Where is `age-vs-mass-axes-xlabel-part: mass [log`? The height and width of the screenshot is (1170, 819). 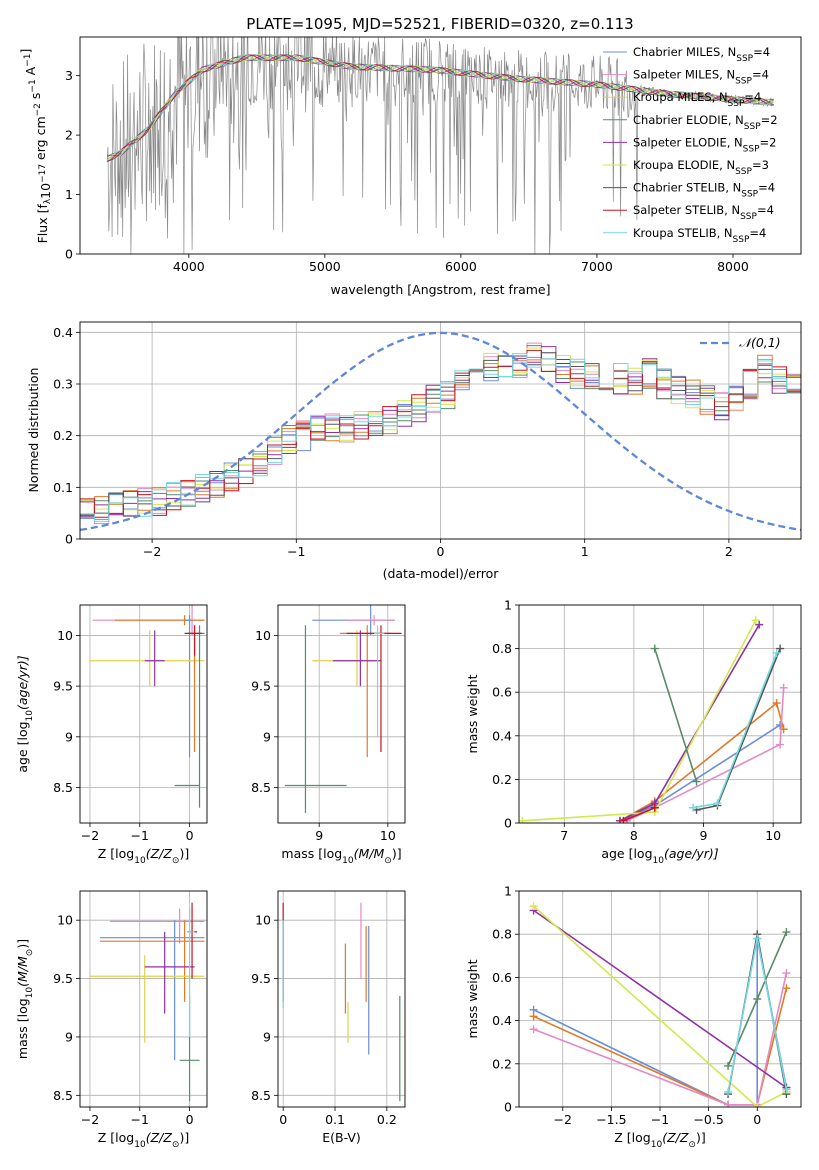
age-vs-mass-axes-xlabel-part: mass [log is located at coordinates (311, 853).